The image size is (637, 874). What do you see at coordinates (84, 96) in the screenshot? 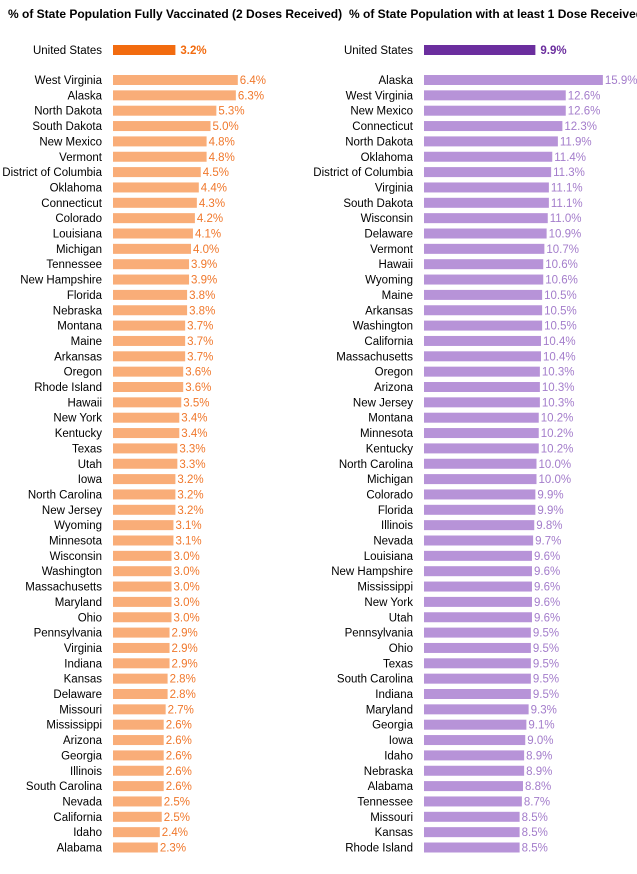
I see `chart-1-category-label: Alaska` at bounding box center [84, 96].